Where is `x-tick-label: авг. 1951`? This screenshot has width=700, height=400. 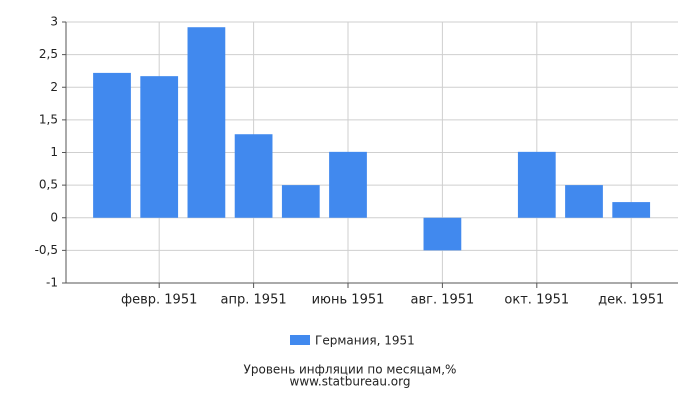
x-tick-label: авг. 1951 is located at coordinates (442, 300).